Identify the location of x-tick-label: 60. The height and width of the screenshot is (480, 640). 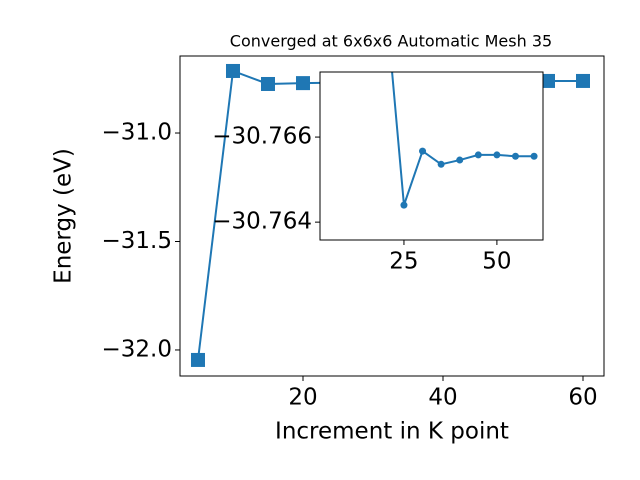
(582, 398).